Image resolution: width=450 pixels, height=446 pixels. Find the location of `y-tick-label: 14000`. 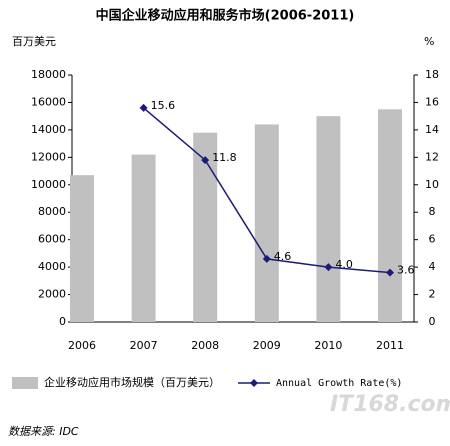

y-tick-label: 14000 is located at coordinates (48, 129).